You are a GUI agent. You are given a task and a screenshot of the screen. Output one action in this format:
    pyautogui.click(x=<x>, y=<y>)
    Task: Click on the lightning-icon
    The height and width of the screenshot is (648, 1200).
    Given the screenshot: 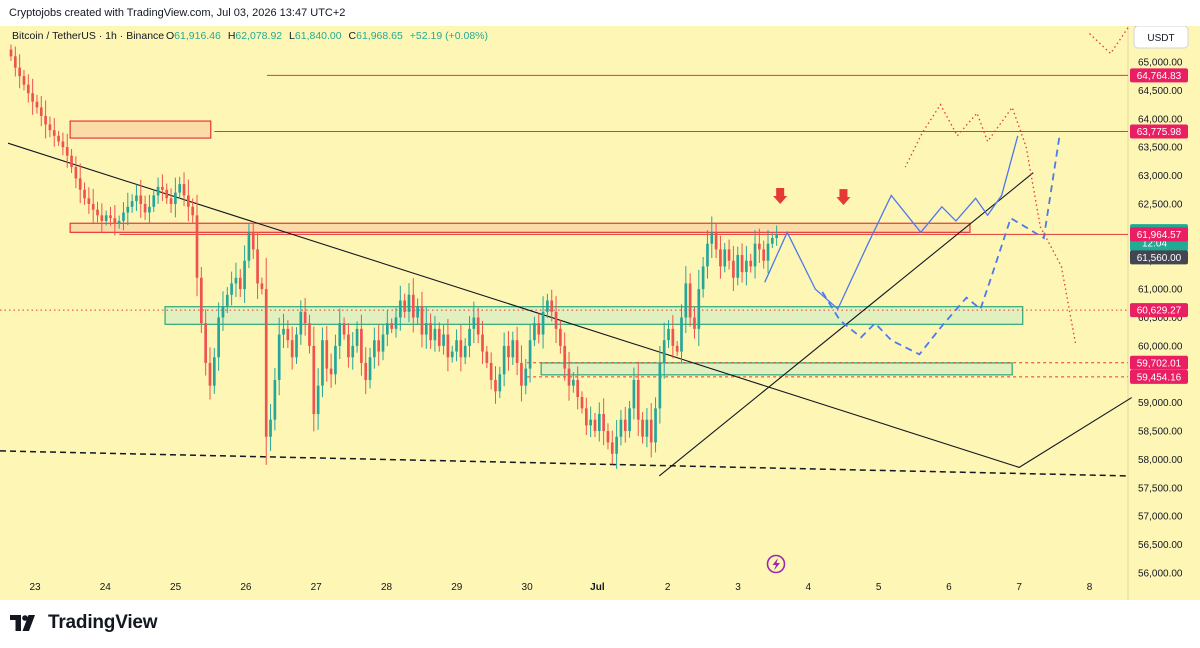 What is the action you would take?
    pyautogui.click(x=776, y=564)
    